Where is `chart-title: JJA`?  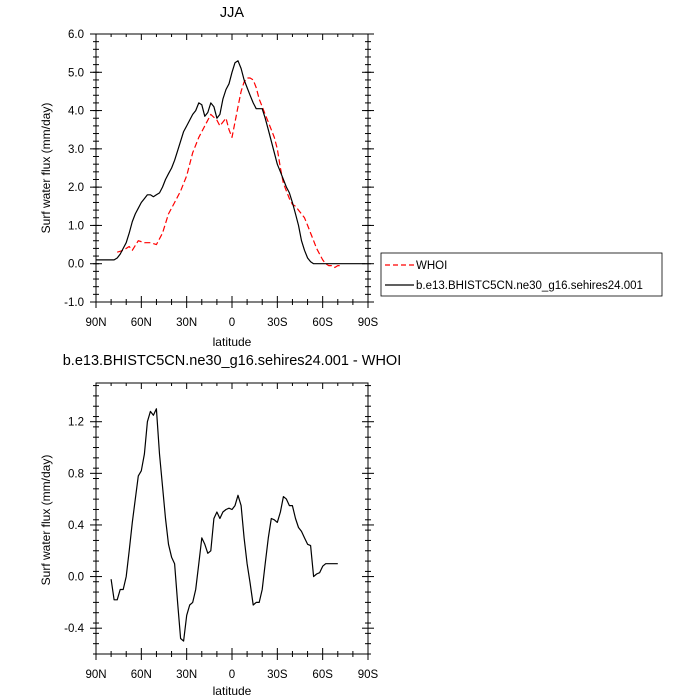 chart-title: JJA is located at coordinates (232, 13).